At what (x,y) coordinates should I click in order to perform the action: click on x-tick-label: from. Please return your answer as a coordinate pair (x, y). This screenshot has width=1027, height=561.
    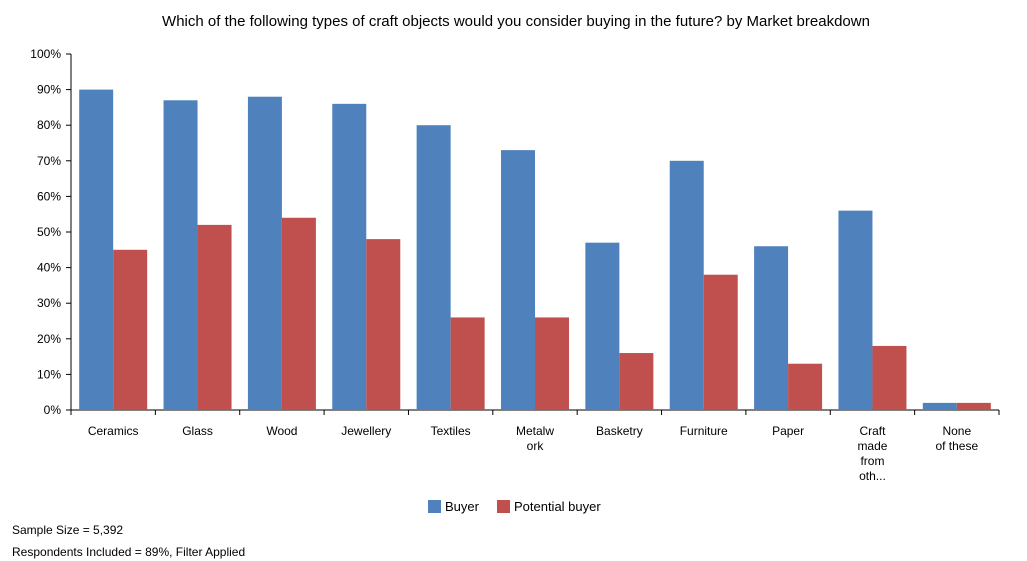
    Looking at the image, I should click on (872, 461).